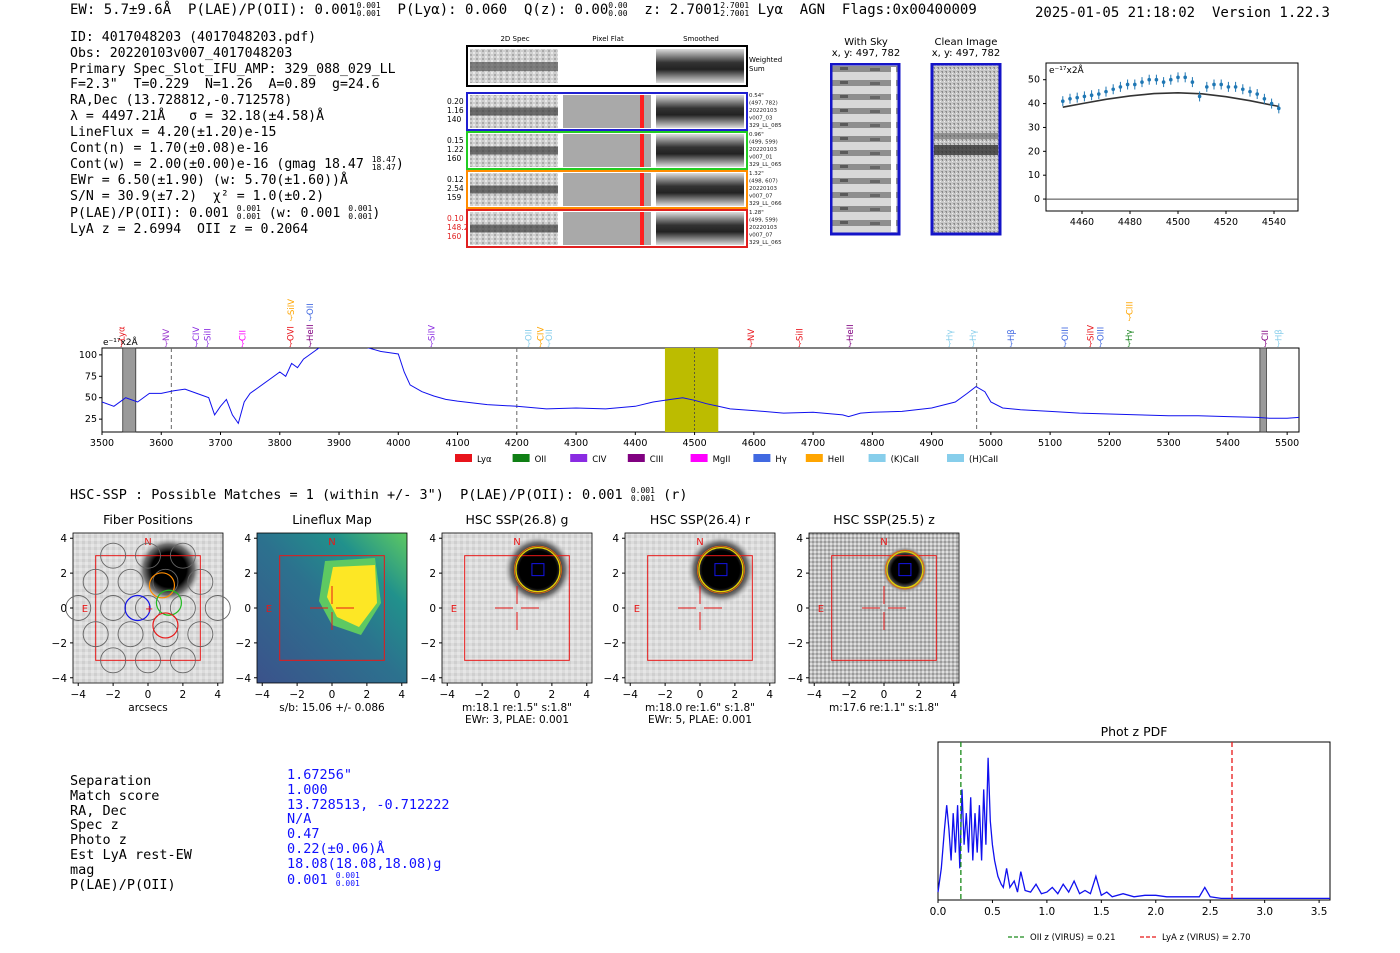 The width and height of the screenshot is (1400, 953). What do you see at coordinates (1170, 99) in the screenshot?
I see `zoom-fit-line` at bounding box center [1170, 99].